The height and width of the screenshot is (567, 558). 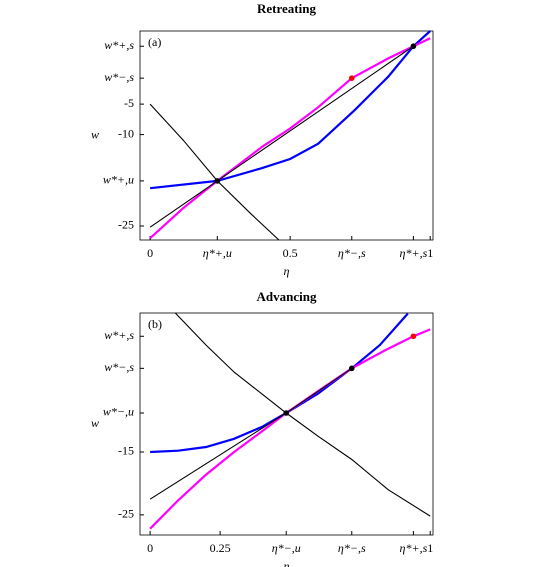 I want to click on x-tick-label: 0.5, so click(x=290, y=253).